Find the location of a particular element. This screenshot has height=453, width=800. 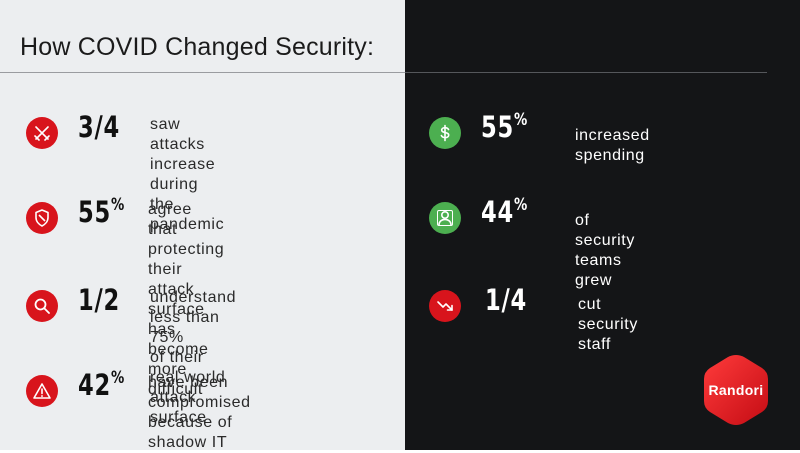

crossed-swords-icon is located at coordinates (42, 133).